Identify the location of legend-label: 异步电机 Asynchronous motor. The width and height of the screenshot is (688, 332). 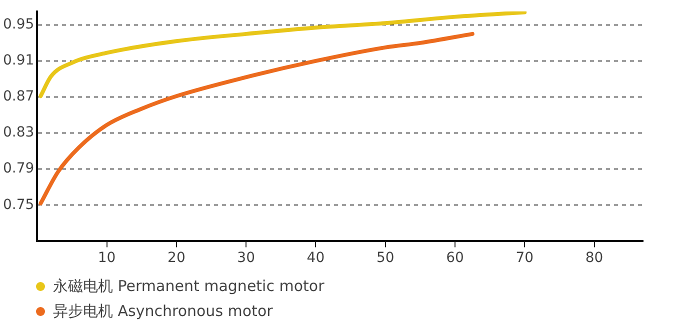
(163, 311).